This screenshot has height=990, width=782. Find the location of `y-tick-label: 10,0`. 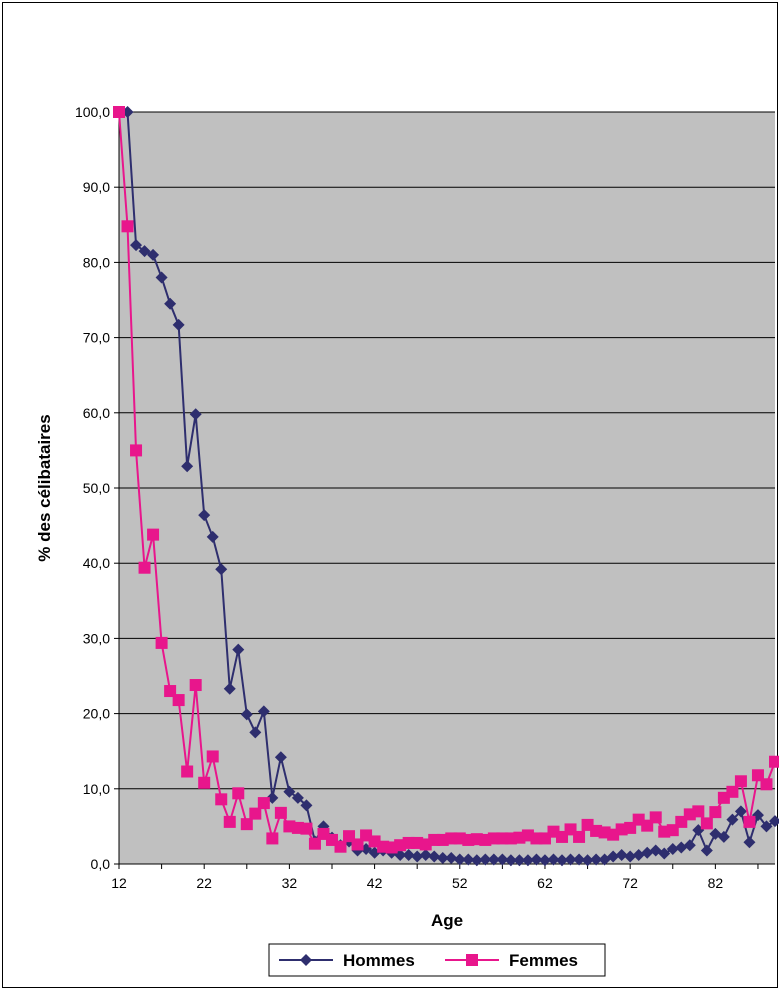

y-tick-label: 10,0 is located at coordinates (96, 789).